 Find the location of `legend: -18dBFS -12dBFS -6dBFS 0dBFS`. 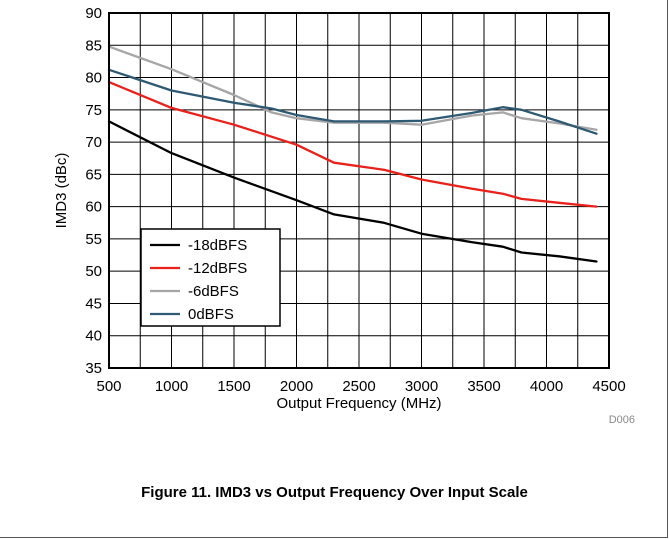

legend: -18dBFS -12dBFS -6dBFS 0dBFS is located at coordinates (210, 277).